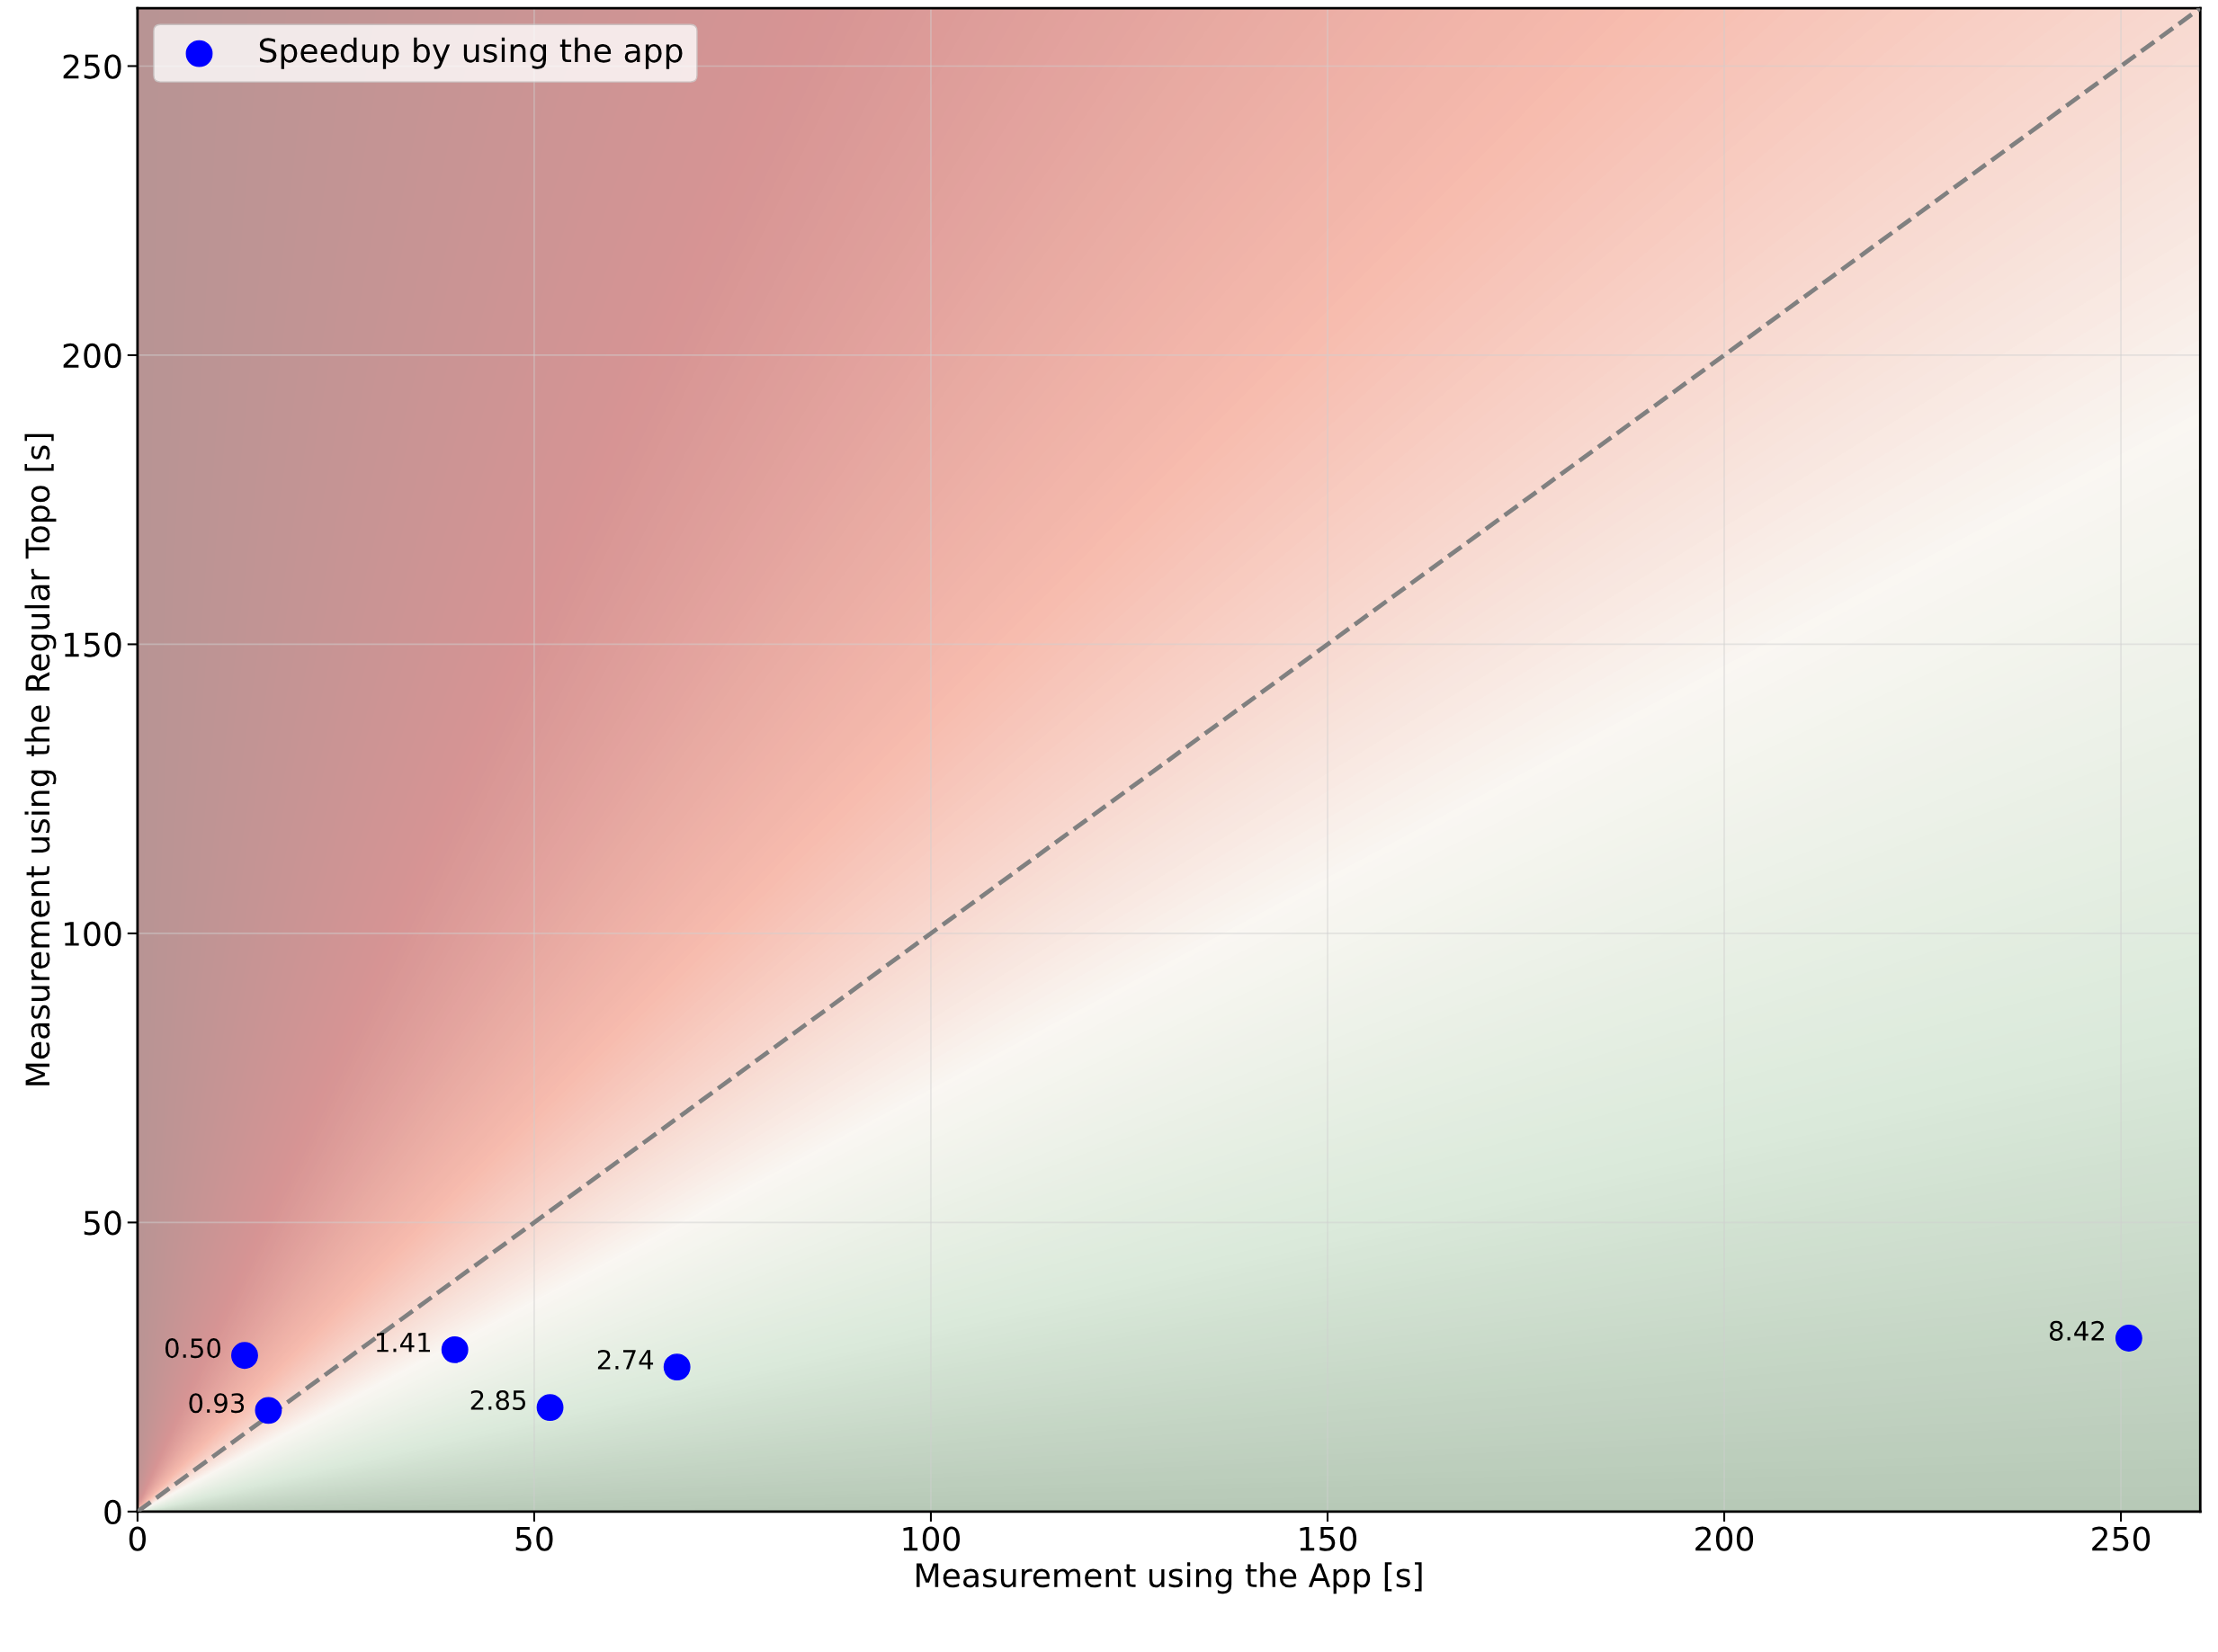  Describe the element at coordinates (498, 1400) in the screenshot. I see `annotation: 2.85` at that location.